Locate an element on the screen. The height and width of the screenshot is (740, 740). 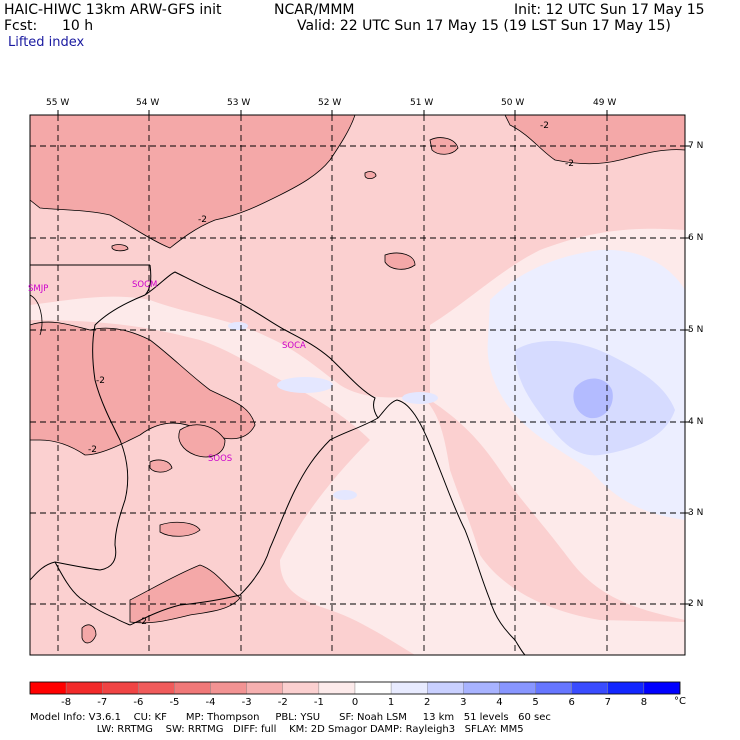
lon-label: 55 W is located at coordinates (58, 103).